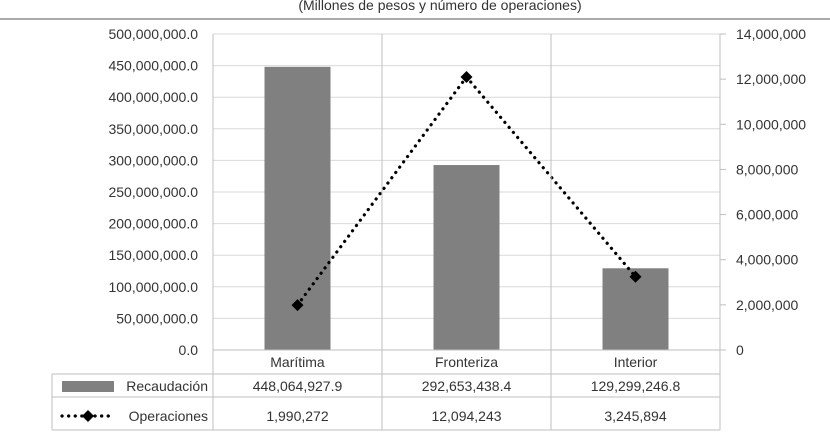 Image resolution: width=830 pixels, height=435 pixels. I want to click on category-label: Marítima, so click(297, 362).